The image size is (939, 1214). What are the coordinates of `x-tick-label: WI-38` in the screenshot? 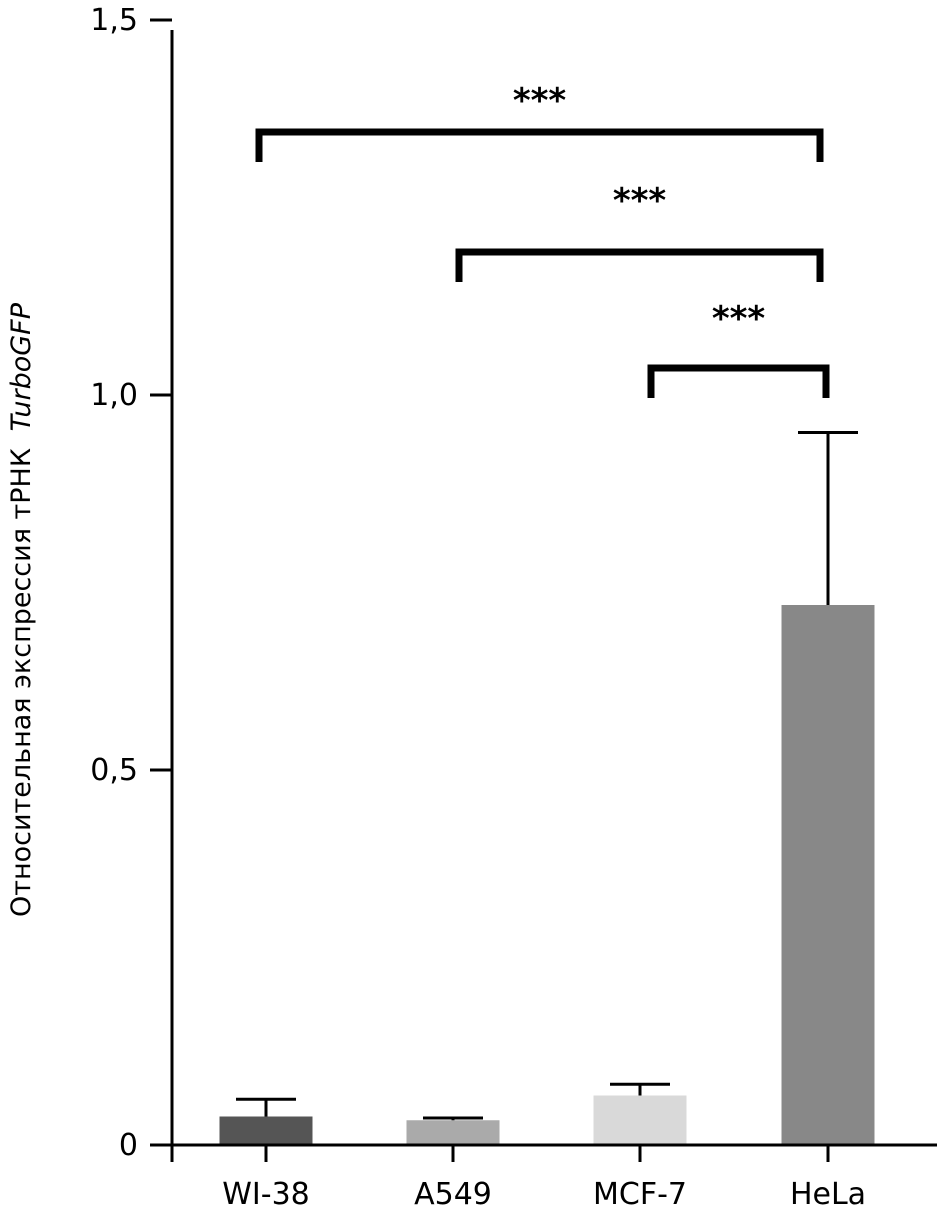 It's located at (266, 1194).